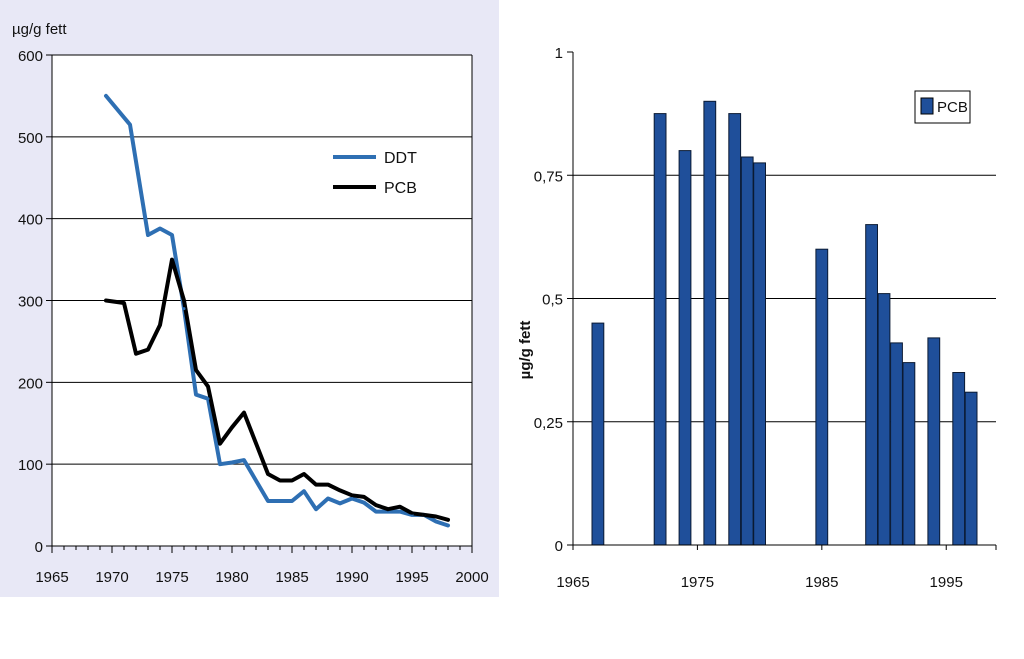 This screenshot has width=1024, height=659. What do you see at coordinates (291, 577) in the screenshot?
I see `line-chart-x-tick-label: 1985` at bounding box center [291, 577].